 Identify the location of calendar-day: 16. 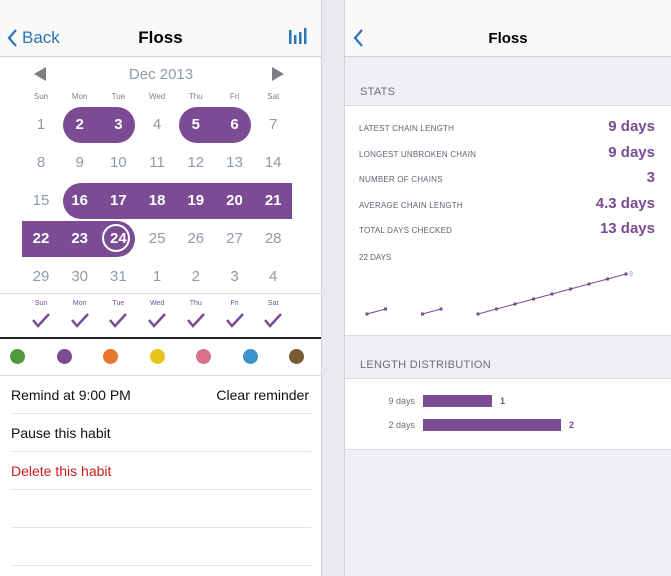
(80, 200).